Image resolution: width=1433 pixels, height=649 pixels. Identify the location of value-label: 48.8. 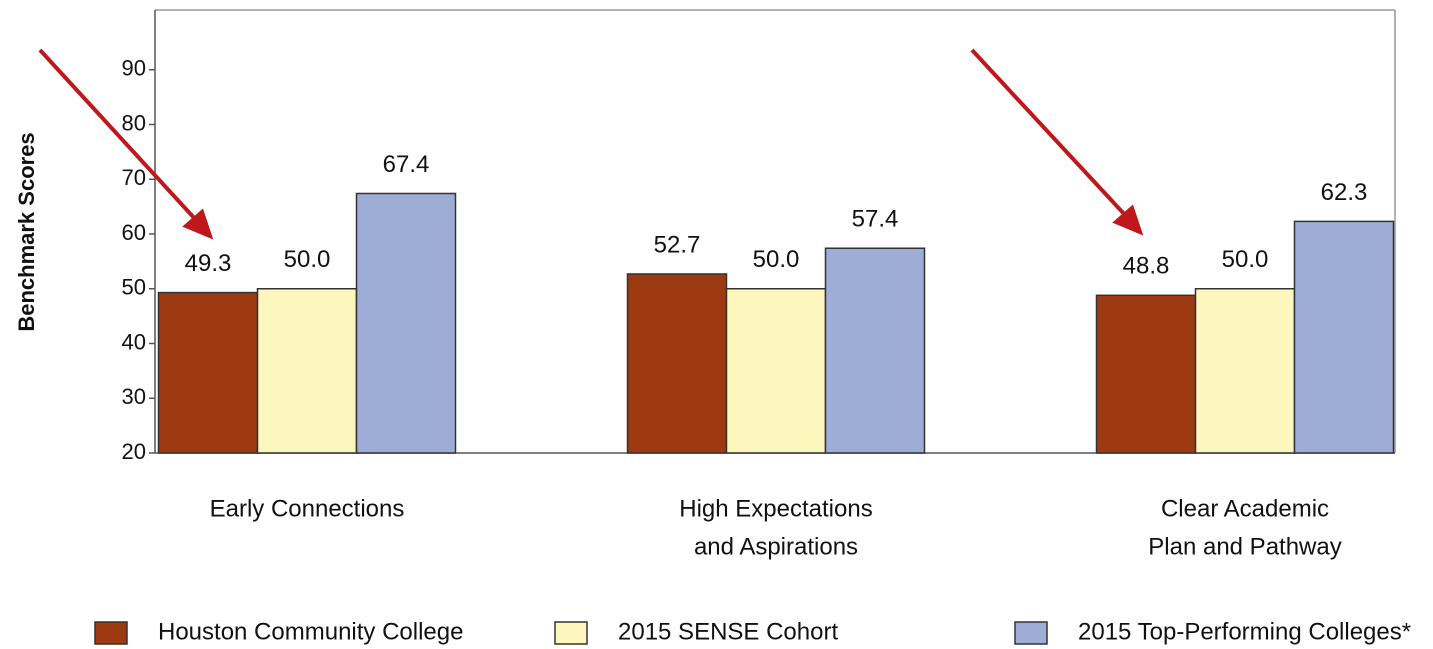
(1146, 266).